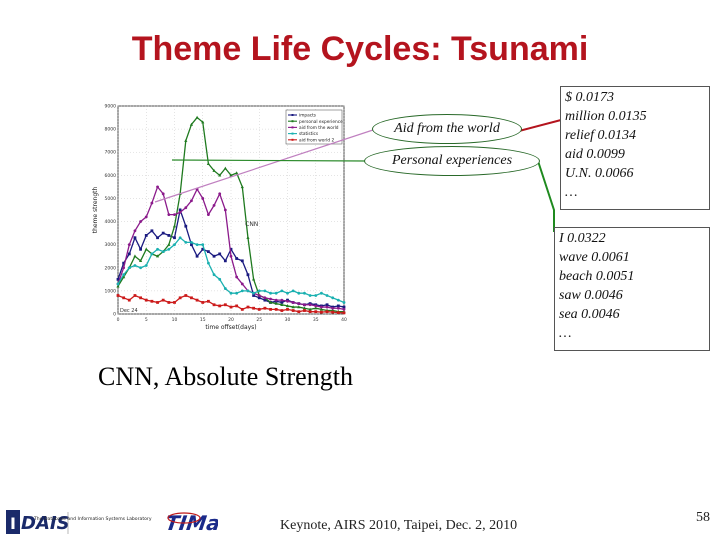  I want to click on oval-personal-experiences: Personal experiences, so click(452, 161).